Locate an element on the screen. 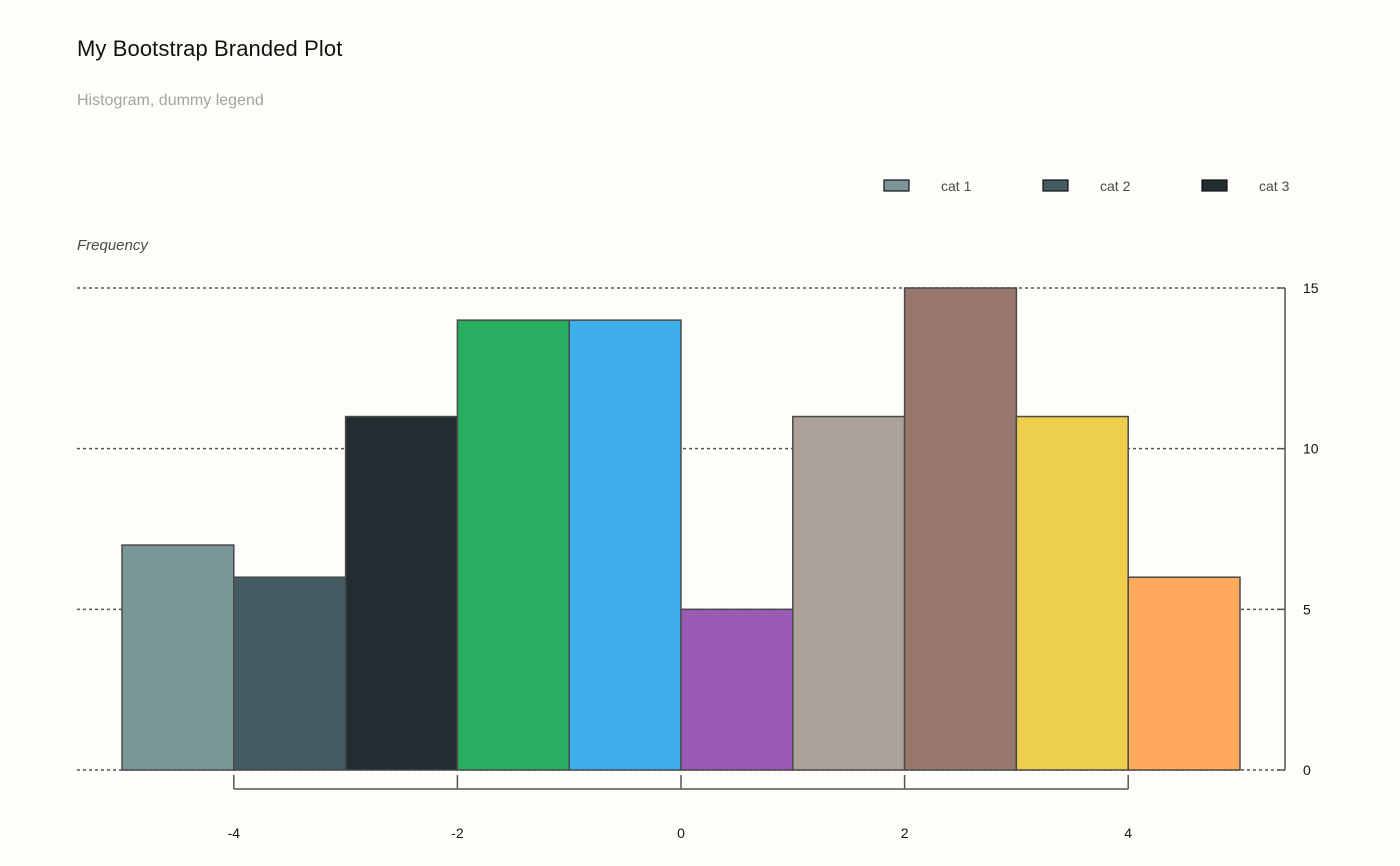 This screenshot has height=866, width=1400. y-axis-title: Frequency is located at coordinates (112, 245).